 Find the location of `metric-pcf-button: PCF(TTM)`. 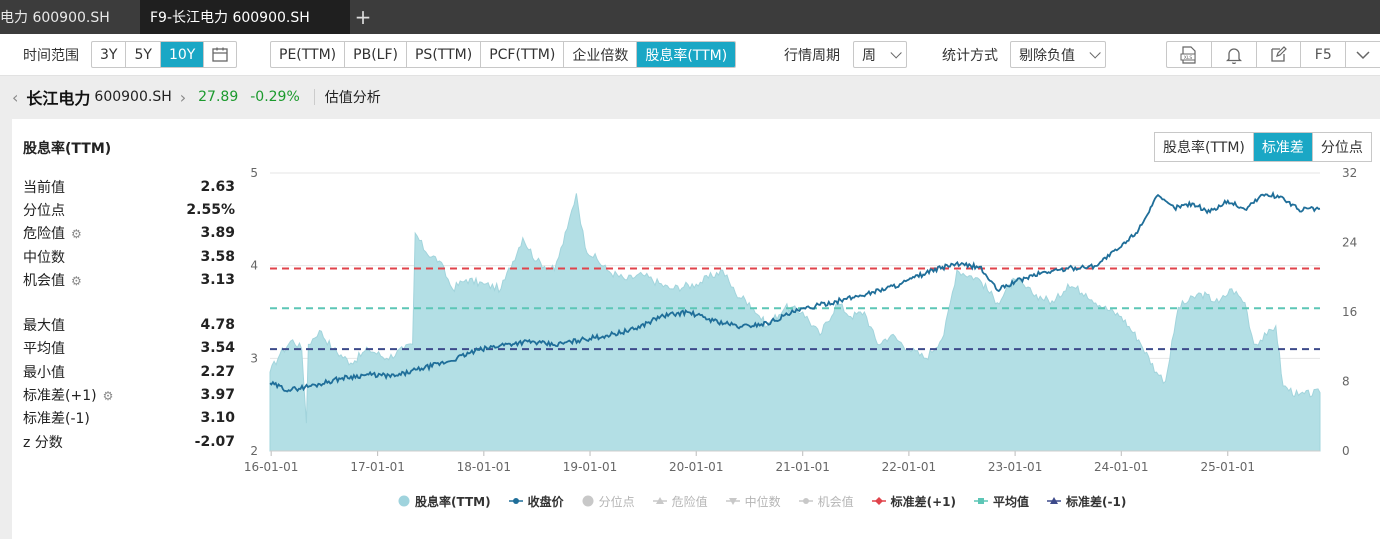

metric-pcf-button: PCF(TTM) is located at coordinates (523, 54).